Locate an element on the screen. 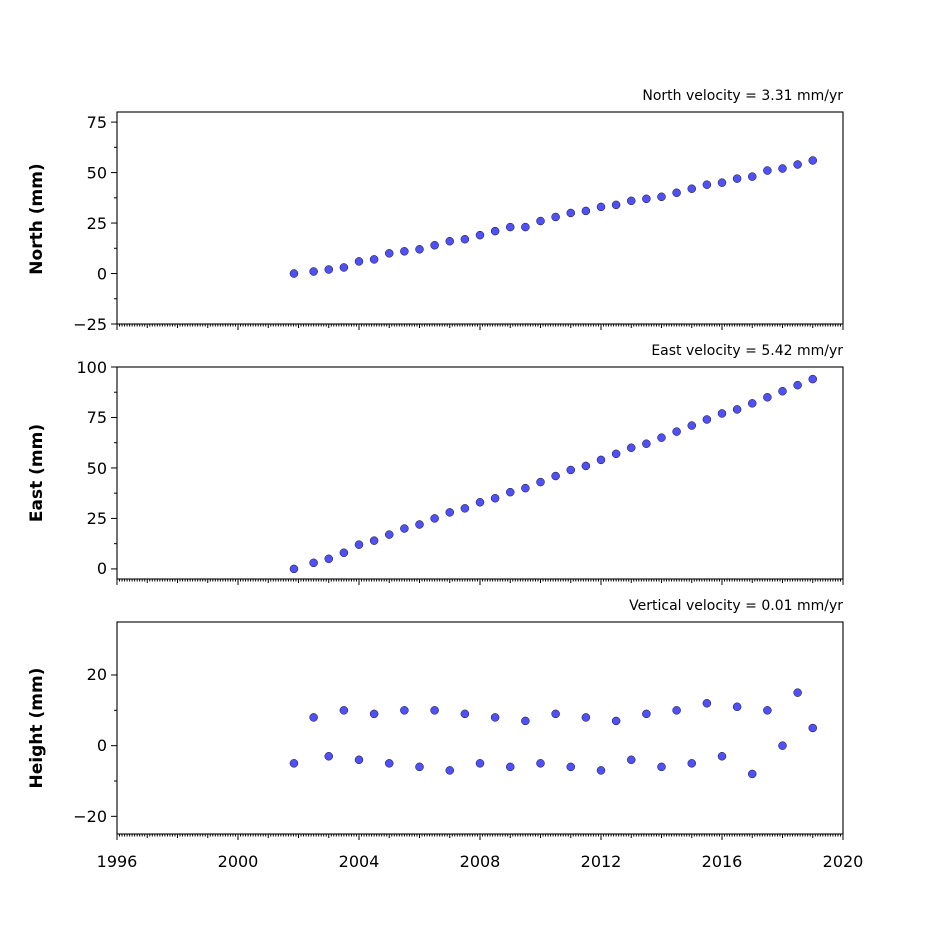 The image size is (937, 937). y-axis-label-east: East (mm) is located at coordinates (37, 473).